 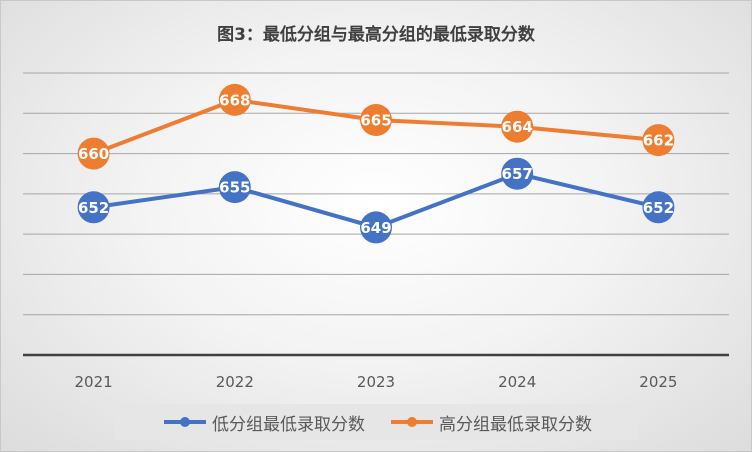 I want to click on data-label: 657, so click(x=517, y=174).